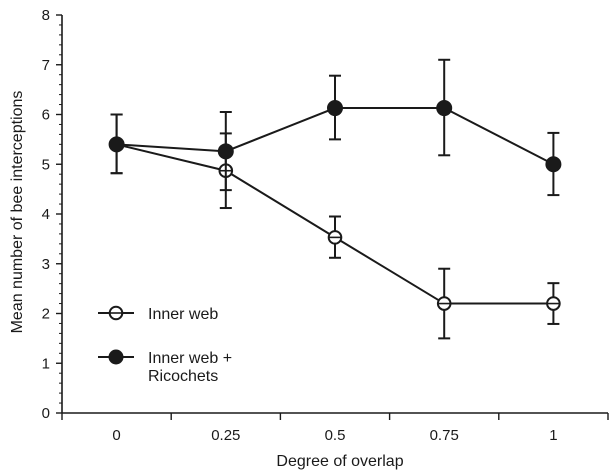 The image size is (611, 470). I want to click on y-tick-label: 8, so click(46, 15).